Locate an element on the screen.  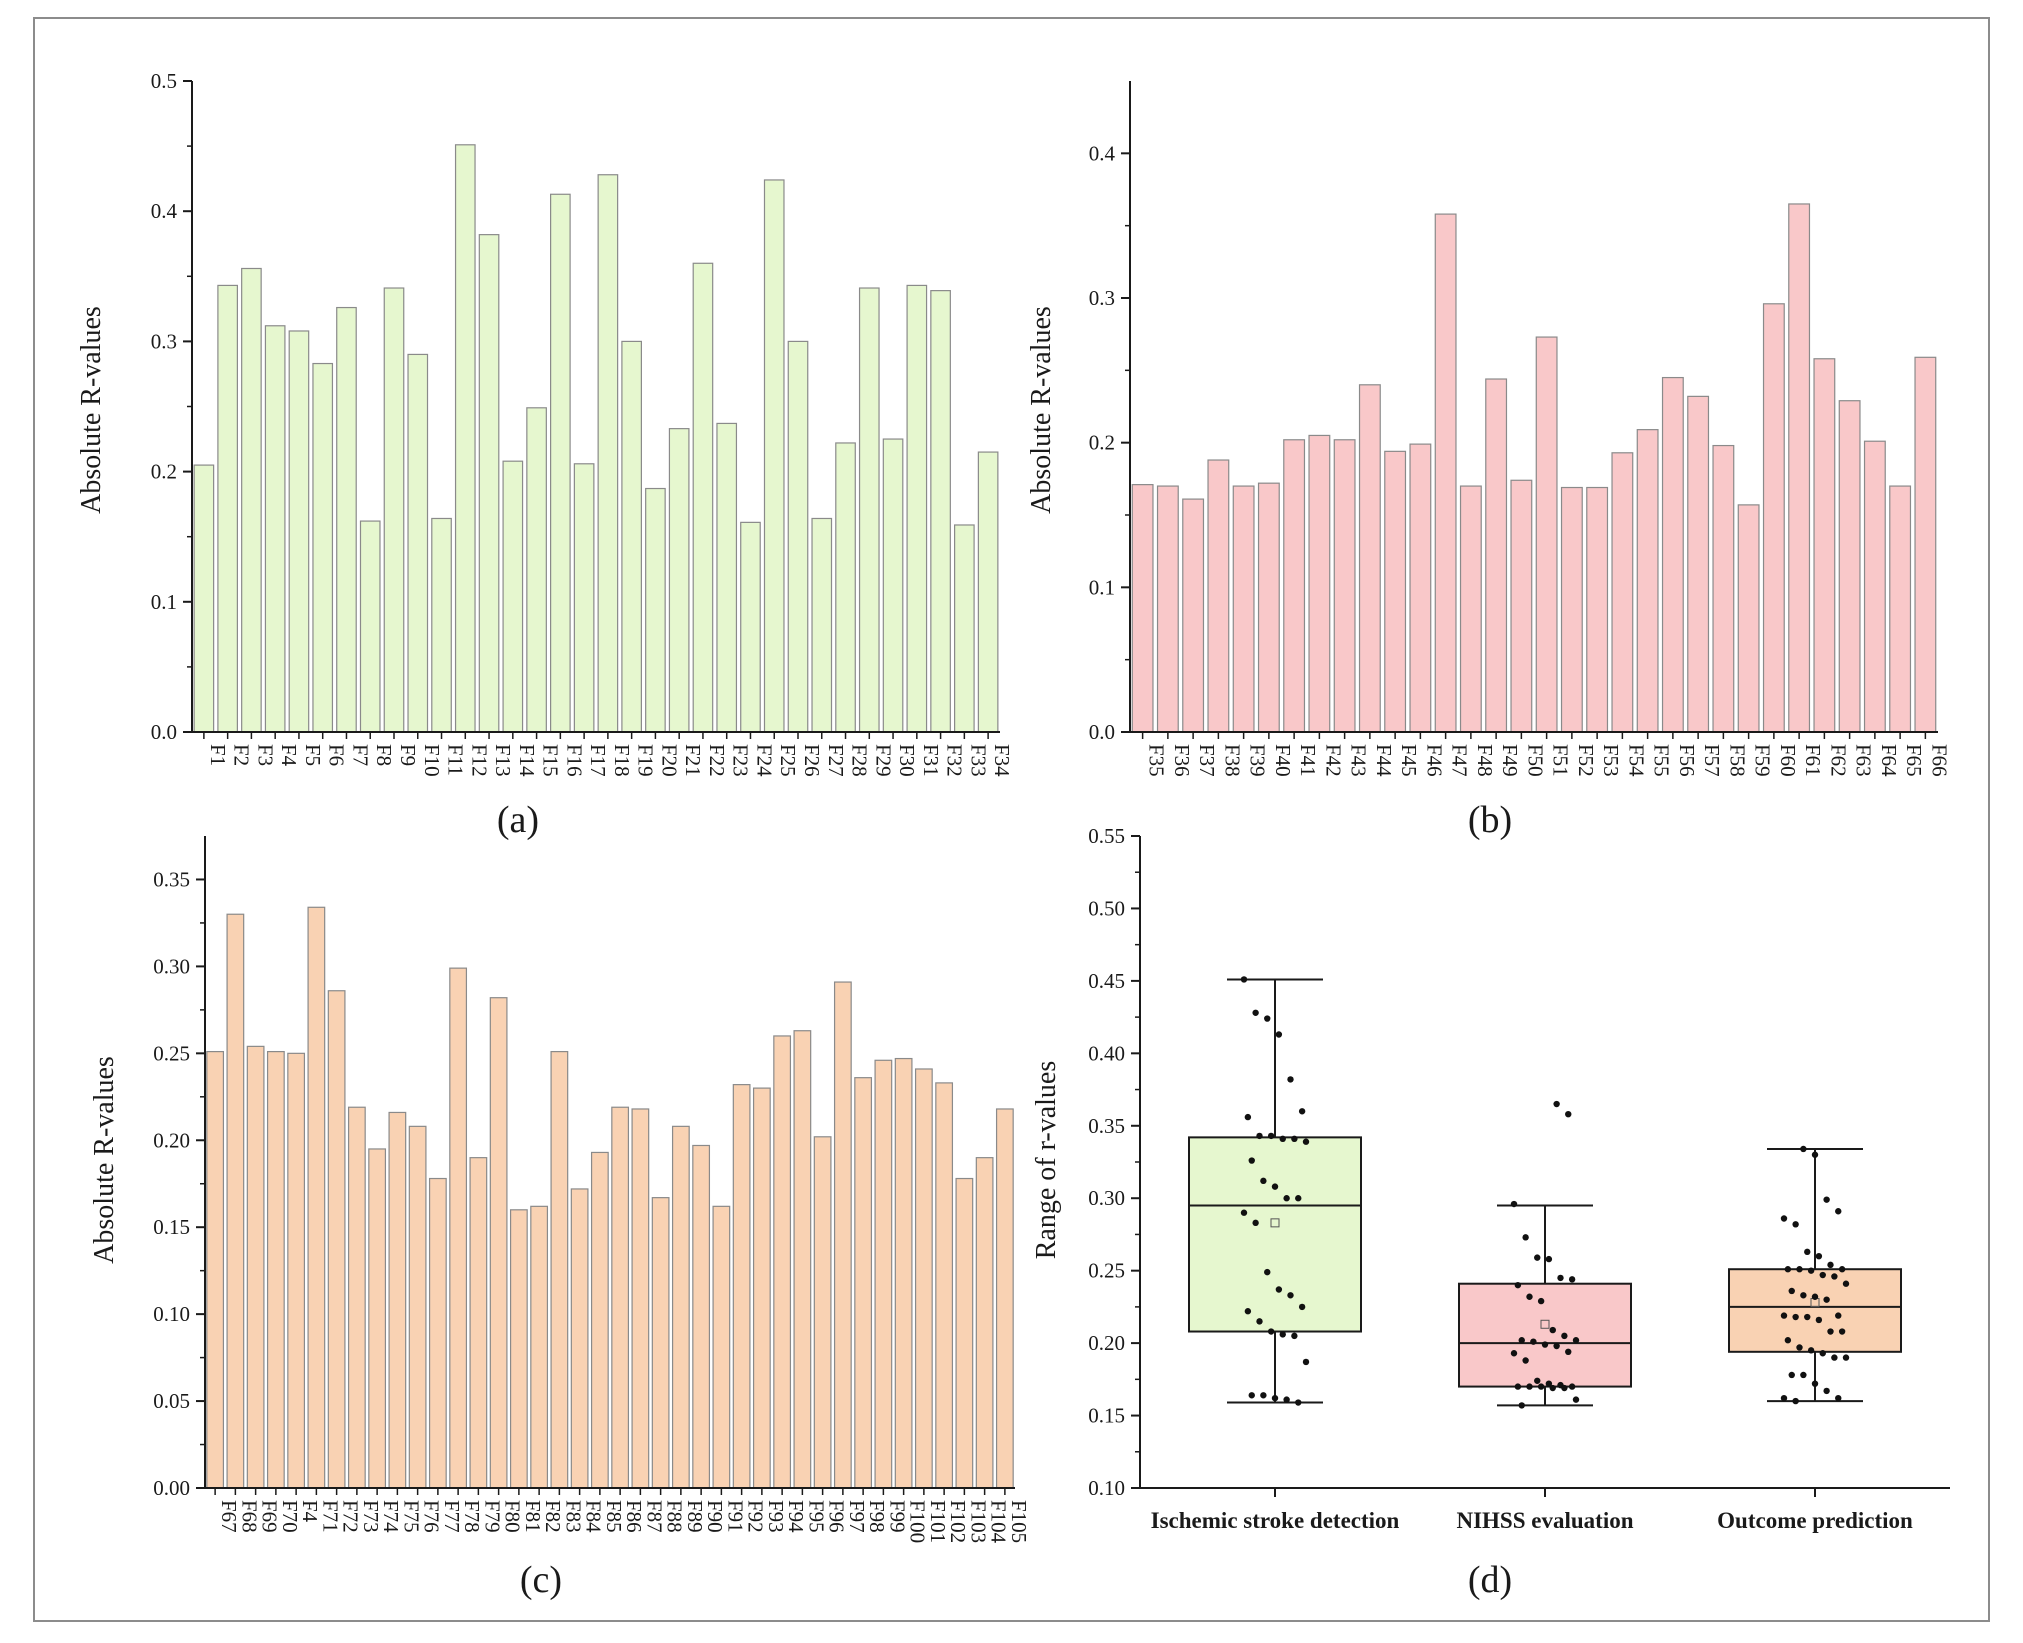
bar-F77 is located at coordinates (437, 1333).